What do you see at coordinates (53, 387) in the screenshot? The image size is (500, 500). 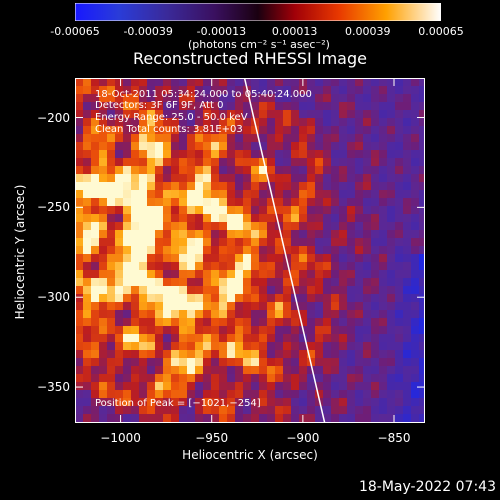 I see `y-tick-label: −350` at bounding box center [53, 387].